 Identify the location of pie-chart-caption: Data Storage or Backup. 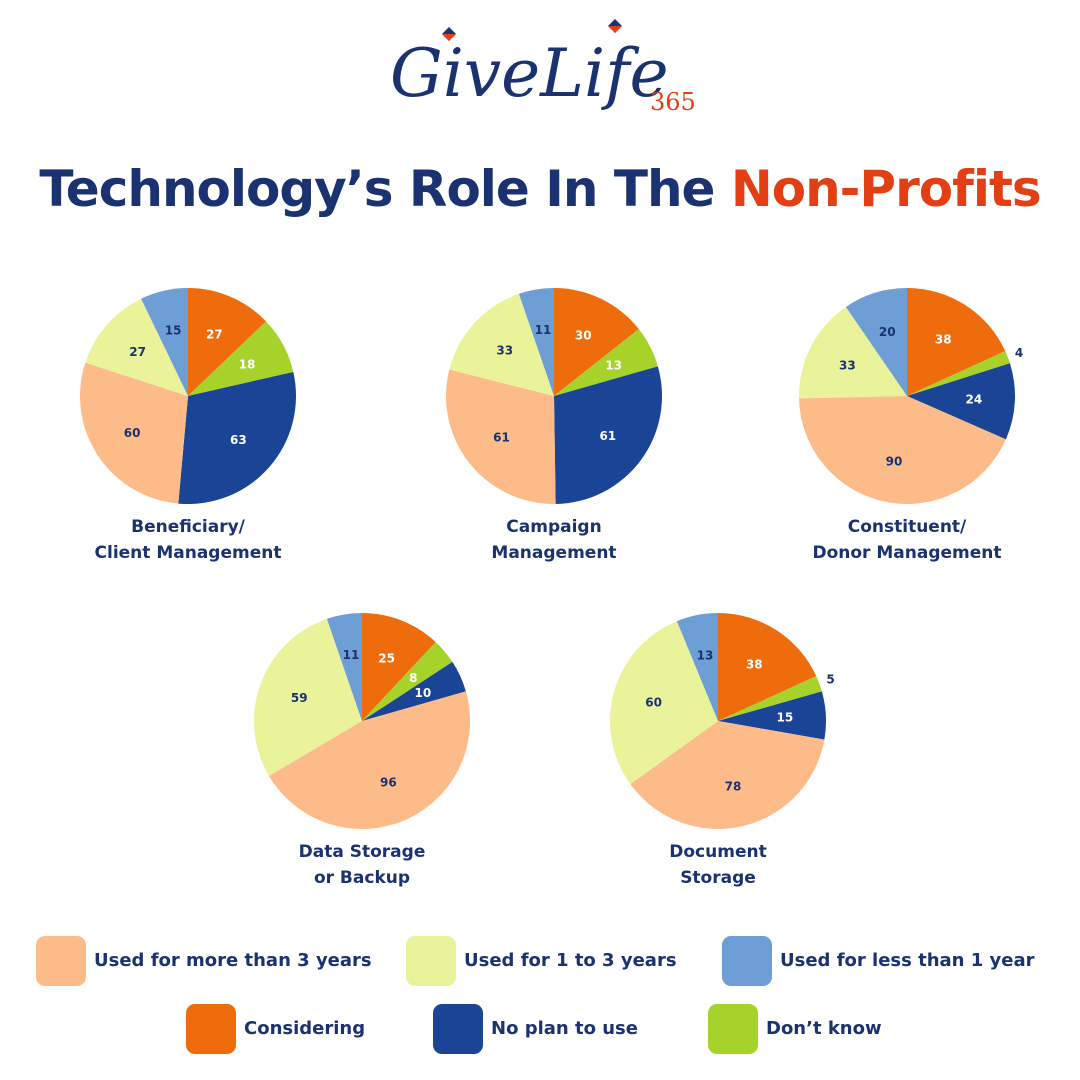
(362, 865).